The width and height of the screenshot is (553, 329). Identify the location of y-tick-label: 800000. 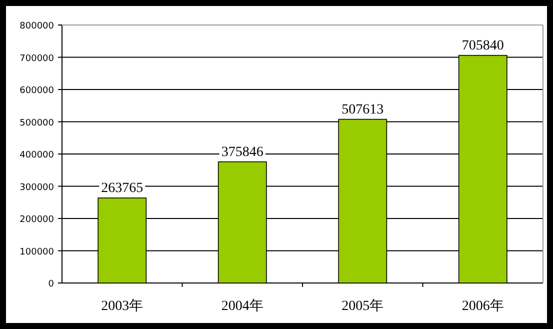
(37, 27).